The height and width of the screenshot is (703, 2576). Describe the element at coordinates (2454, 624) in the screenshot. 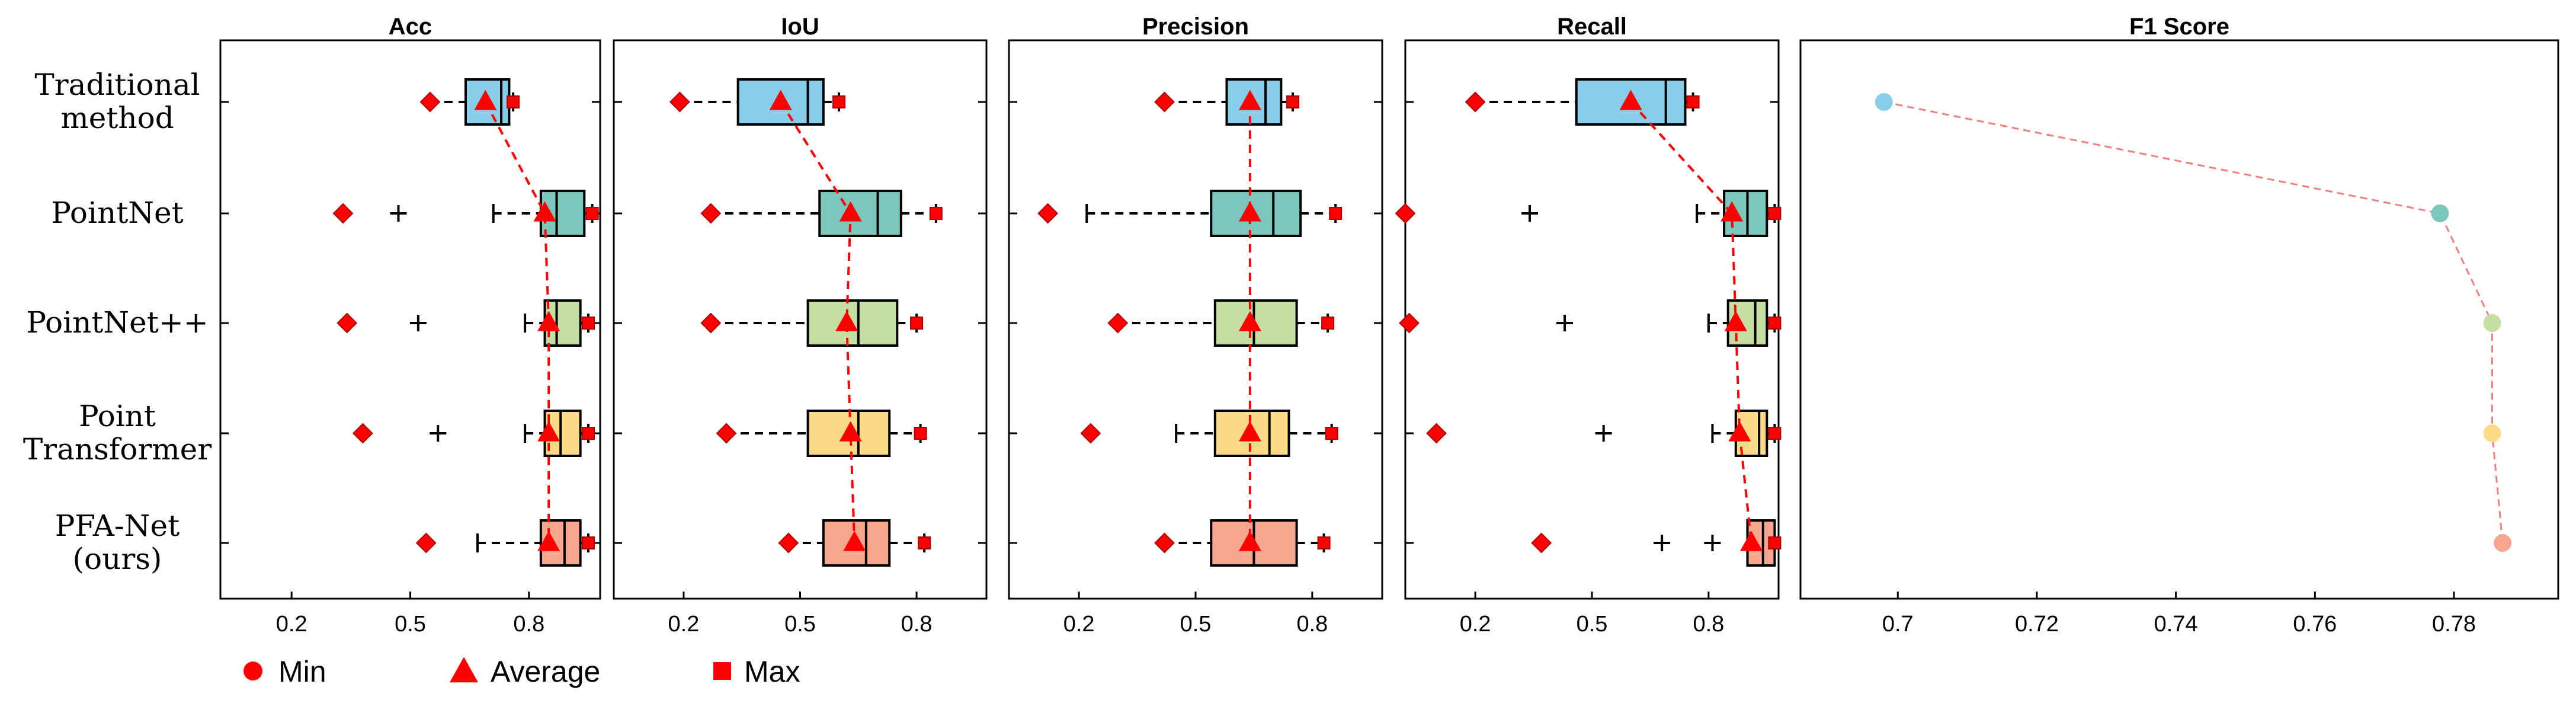

I see `x-tick-label: 0.78` at that location.